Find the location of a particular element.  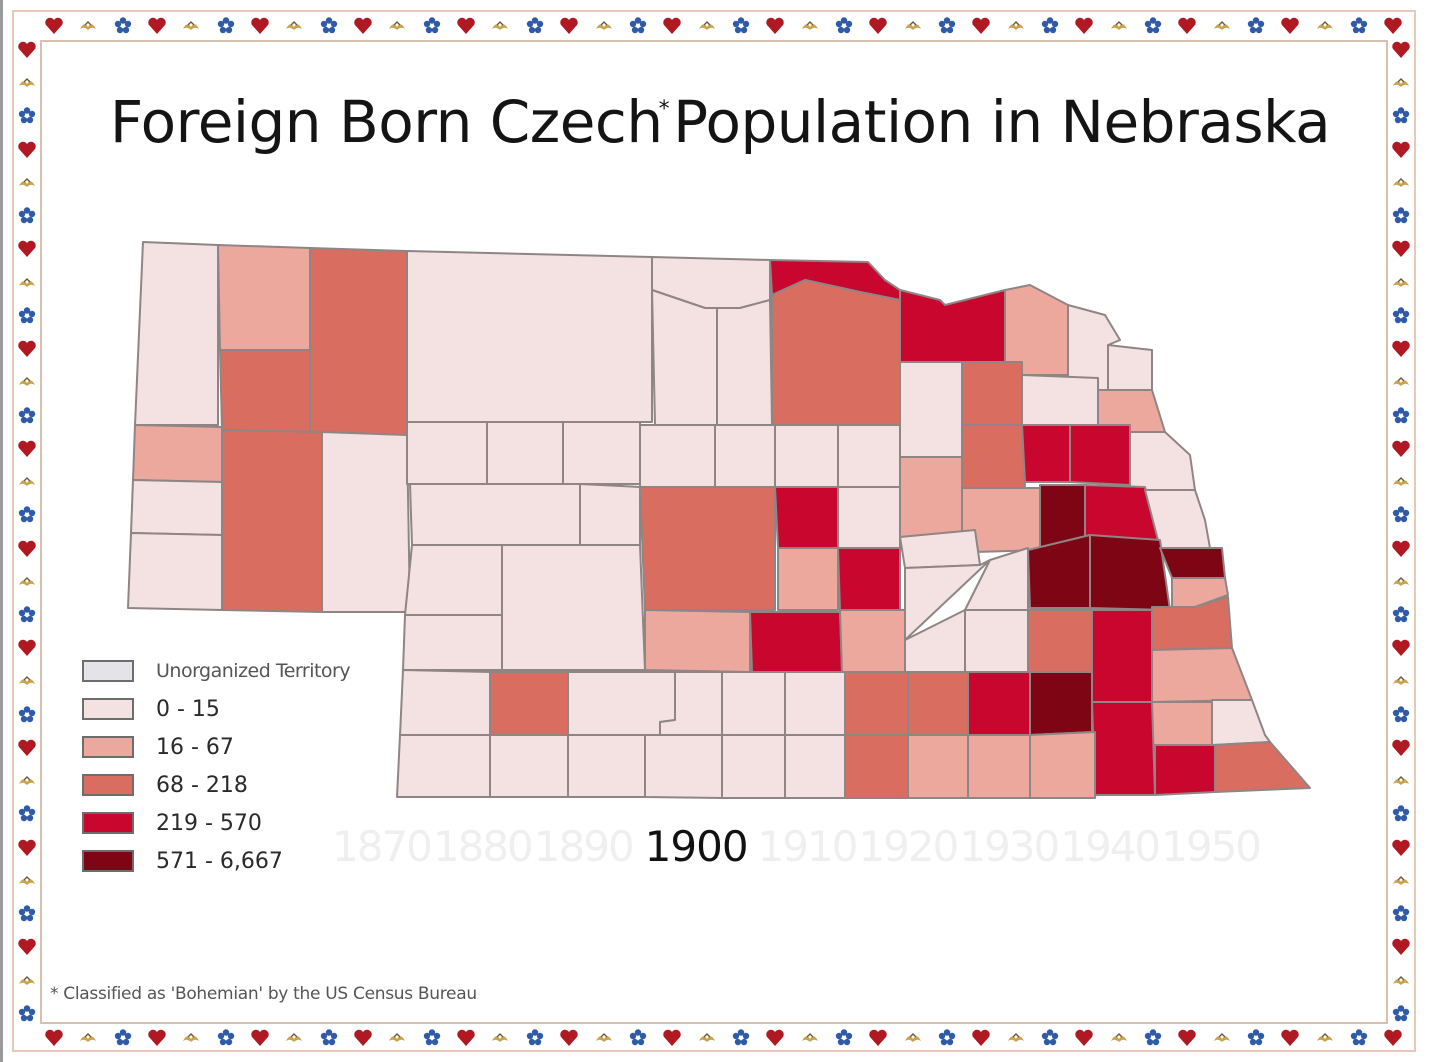

legend-label: 68 - 218 is located at coordinates (202, 785).